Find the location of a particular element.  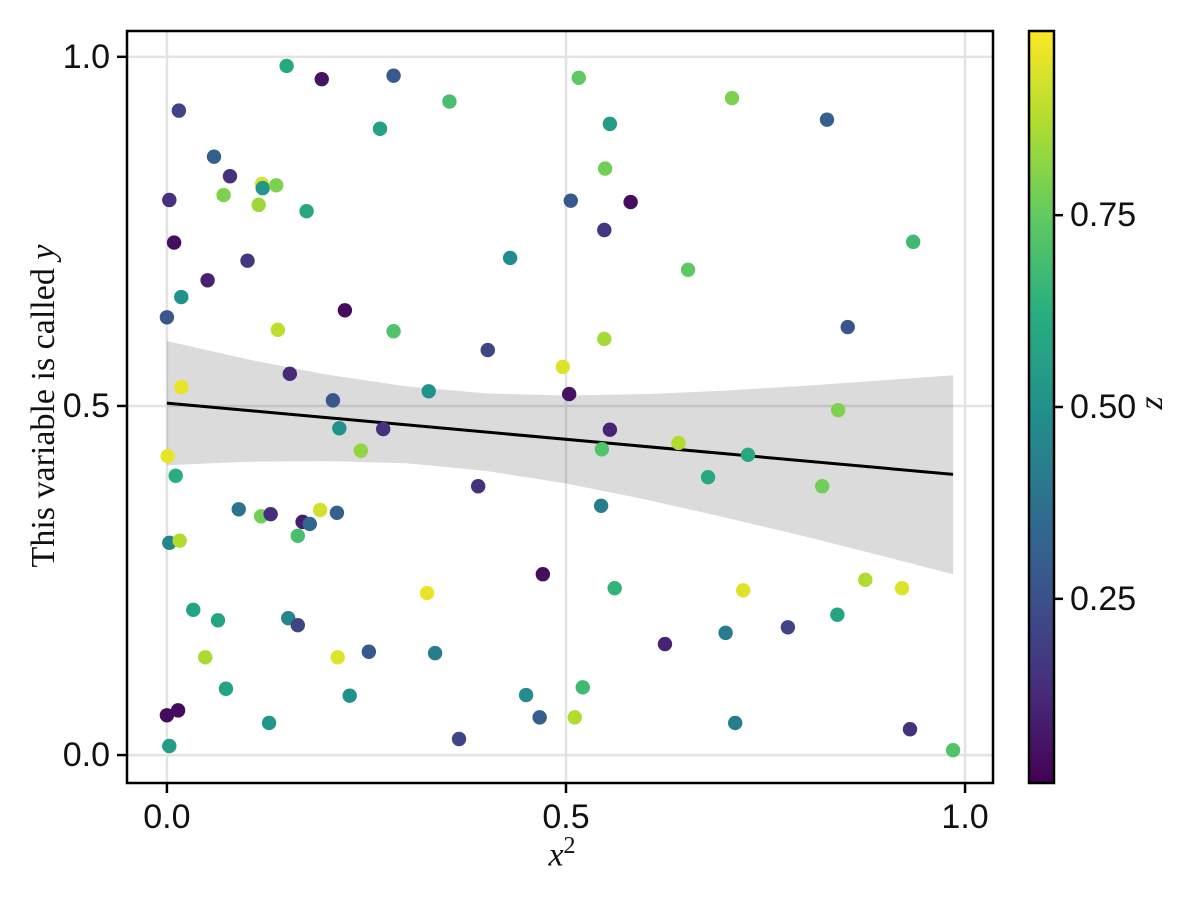

x-axis-label-exponent: 2 is located at coordinates (569, 846).